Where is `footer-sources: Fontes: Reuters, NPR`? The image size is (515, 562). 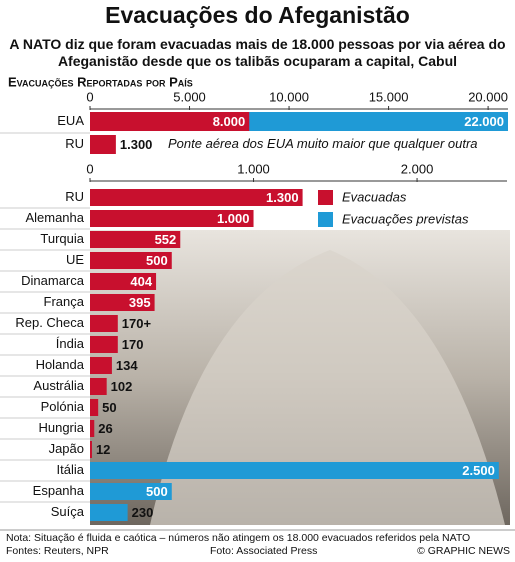
footer-sources: Fontes: Reuters, NPR is located at coordinates (57, 551).